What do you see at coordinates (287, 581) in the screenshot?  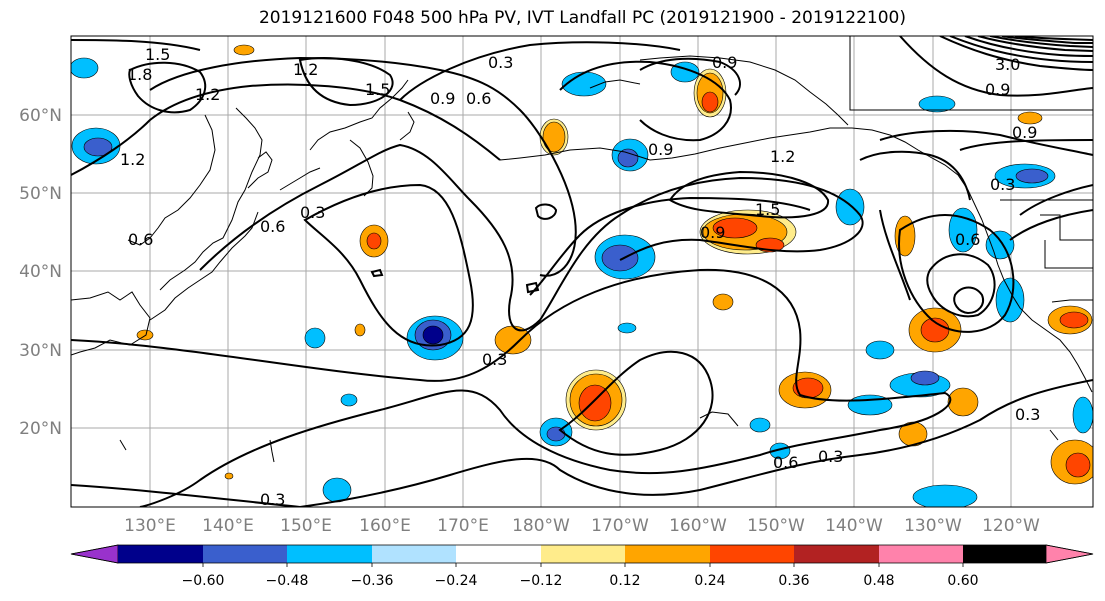 I see `colorbar-tick: −0.48` at bounding box center [287, 581].